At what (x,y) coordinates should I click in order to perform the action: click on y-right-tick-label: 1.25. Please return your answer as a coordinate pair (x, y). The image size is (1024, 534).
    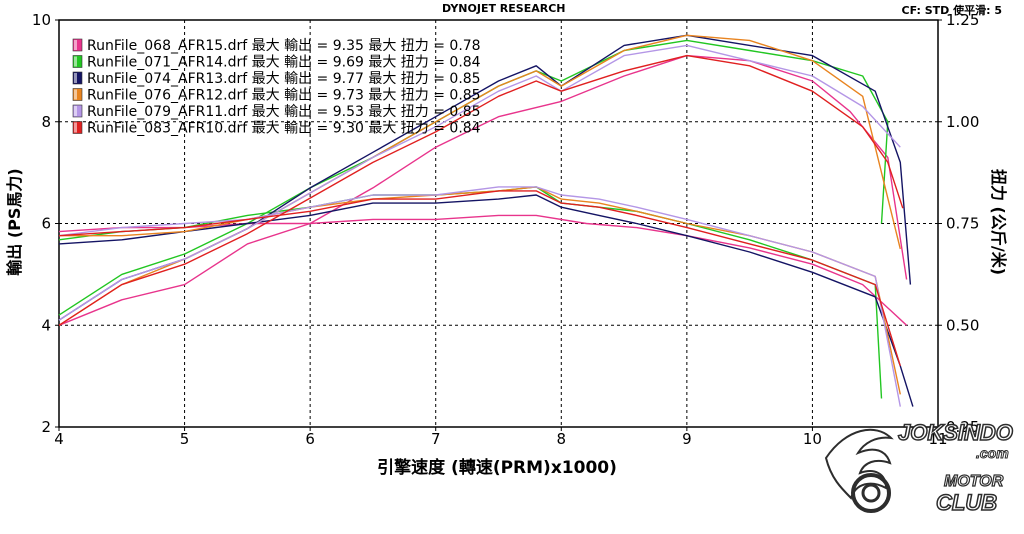
    Looking at the image, I should click on (962, 20).